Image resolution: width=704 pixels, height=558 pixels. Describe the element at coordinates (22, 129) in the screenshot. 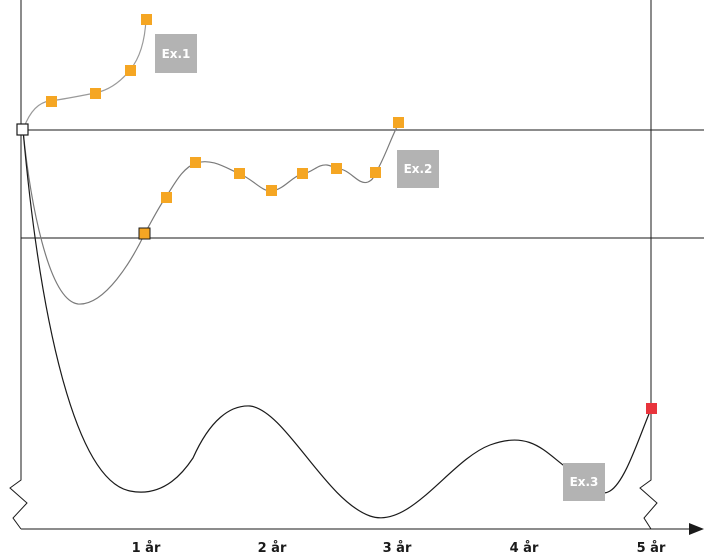

I see `start-point` at that location.